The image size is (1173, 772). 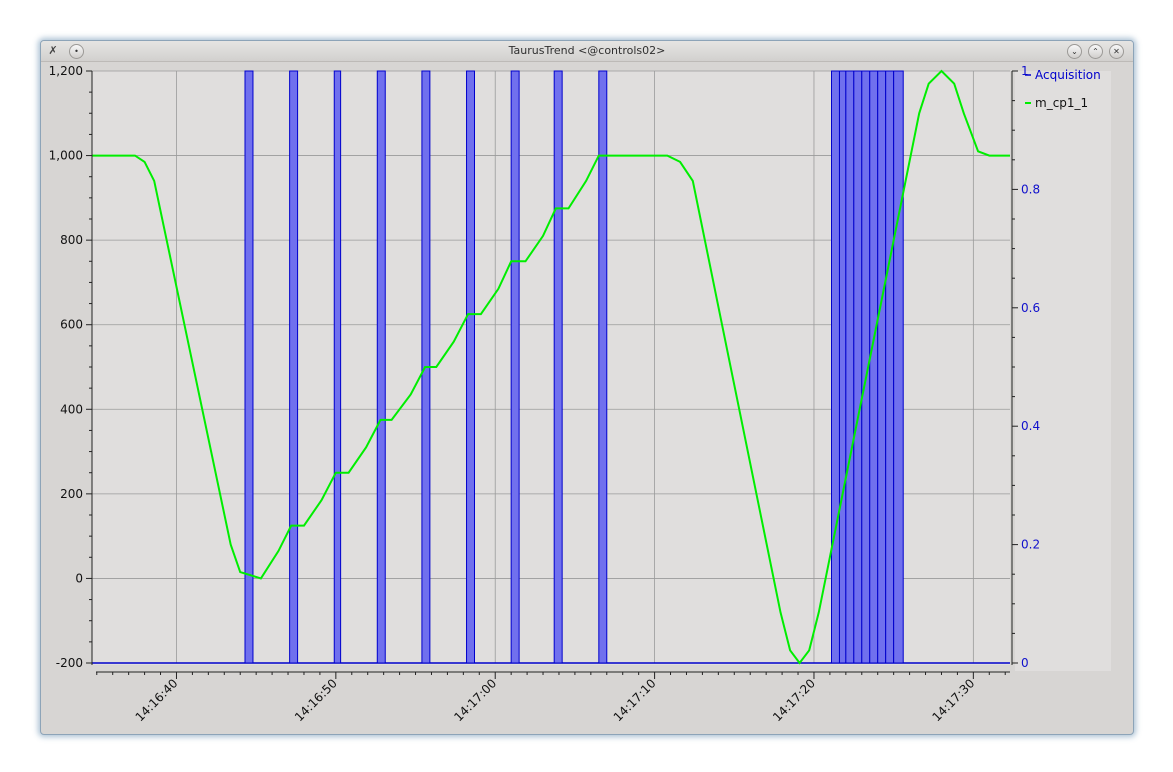 What do you see at coordinates (316, 700) in the screenshot?
I see `bottom-tick-label: 14:16:50` at bounding box center [316, 700].